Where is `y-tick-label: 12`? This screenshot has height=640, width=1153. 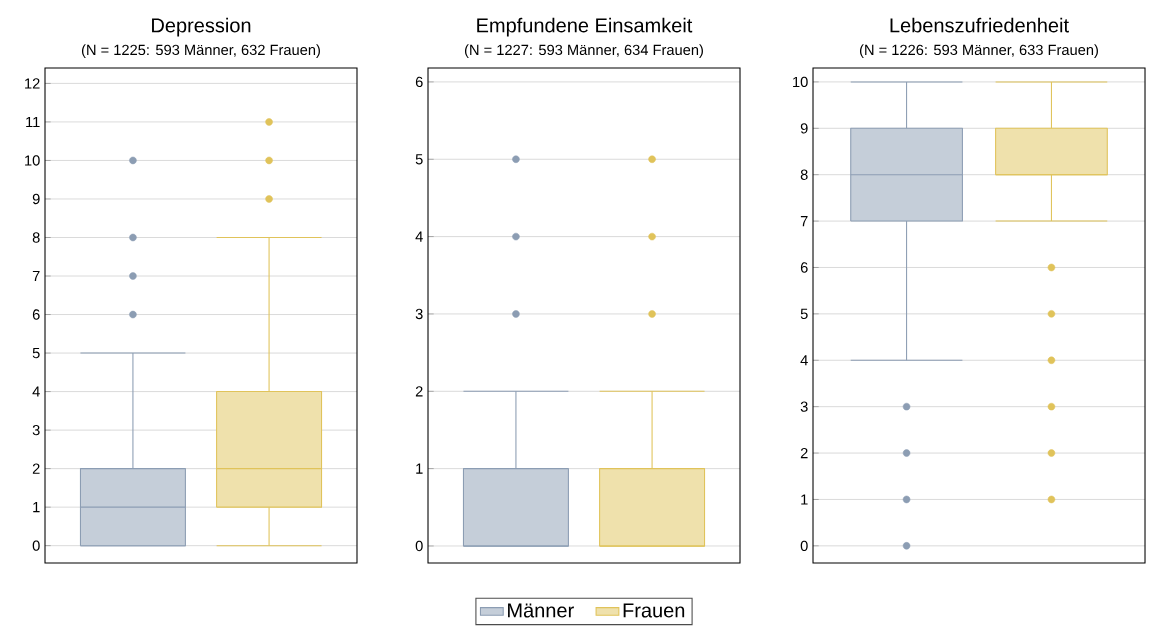
y-tick-label: 12 is located at coordinates (32, 83).